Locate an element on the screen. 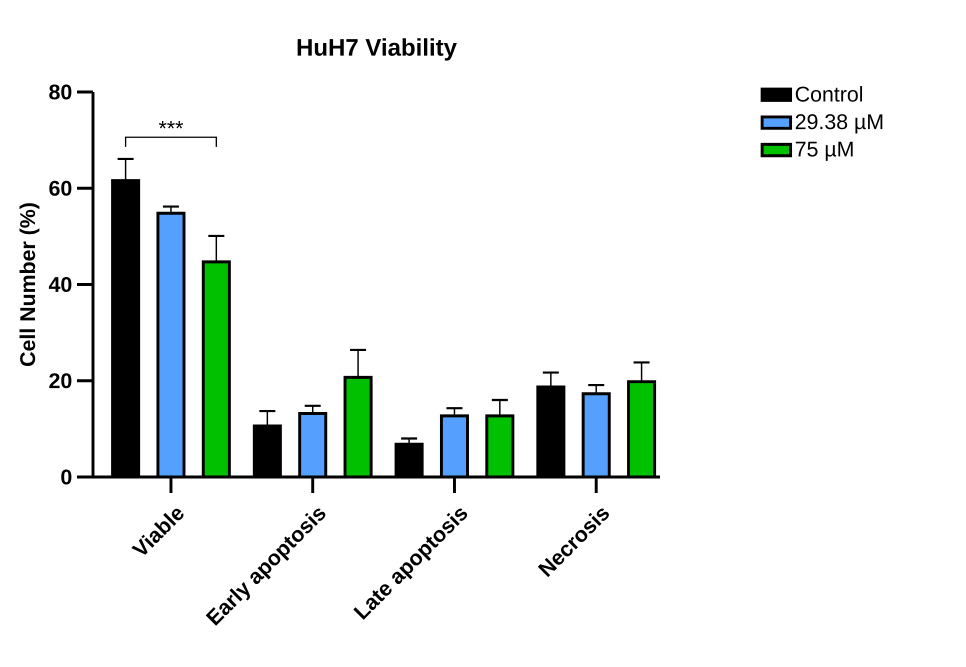 The height and width of the screenshot is (667, 966). y-tick-label: 0 is located at coordinates (66, 477).